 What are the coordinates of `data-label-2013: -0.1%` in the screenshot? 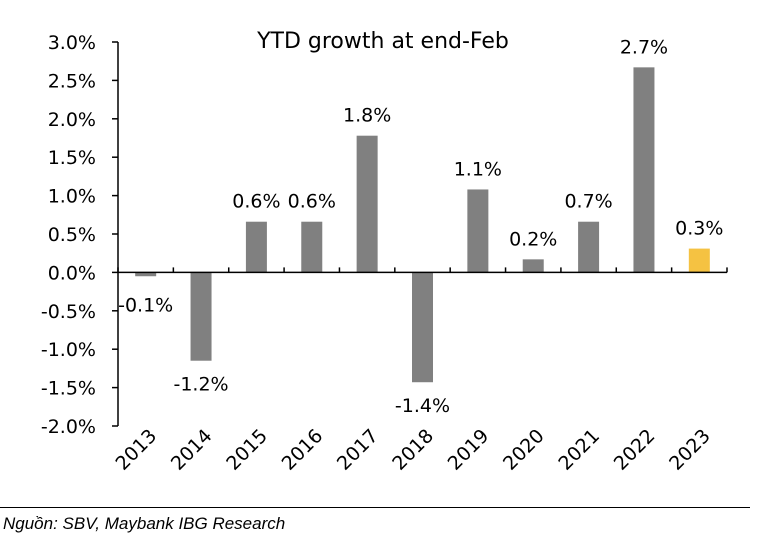 It's located at (145, 305).